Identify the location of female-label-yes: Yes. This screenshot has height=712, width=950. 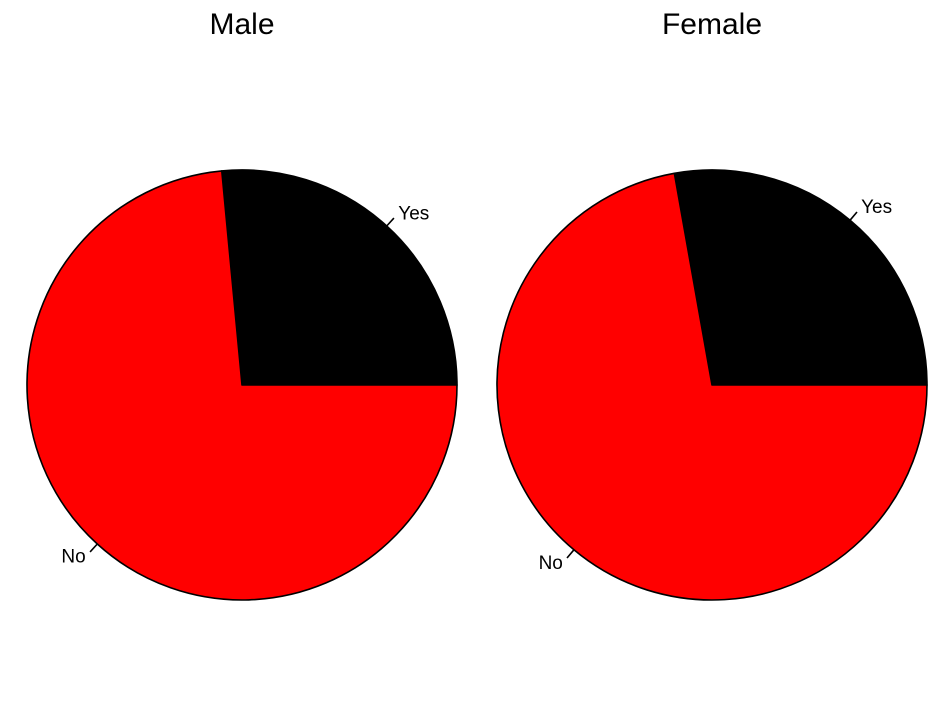
(876, 207).